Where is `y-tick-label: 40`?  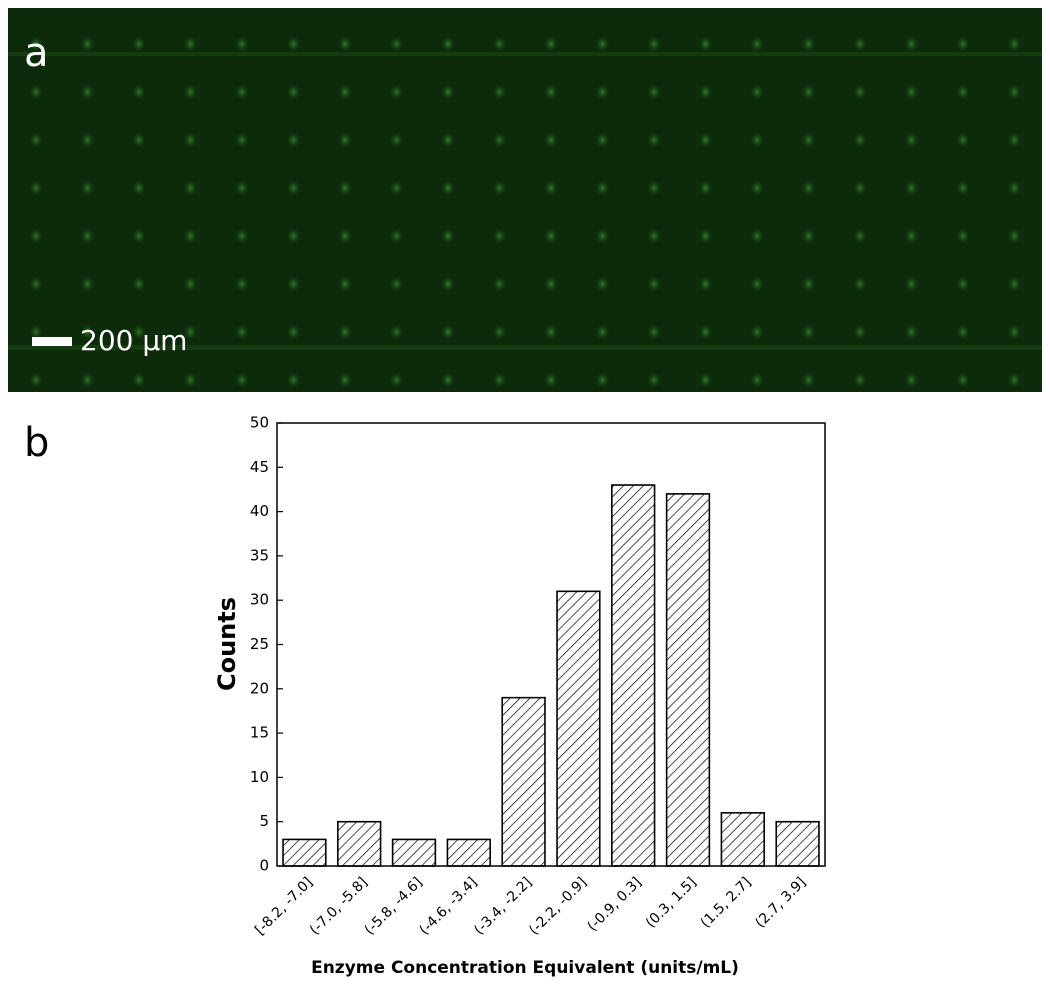 y-tick-label: 40 is located at coordinates (259, 511).